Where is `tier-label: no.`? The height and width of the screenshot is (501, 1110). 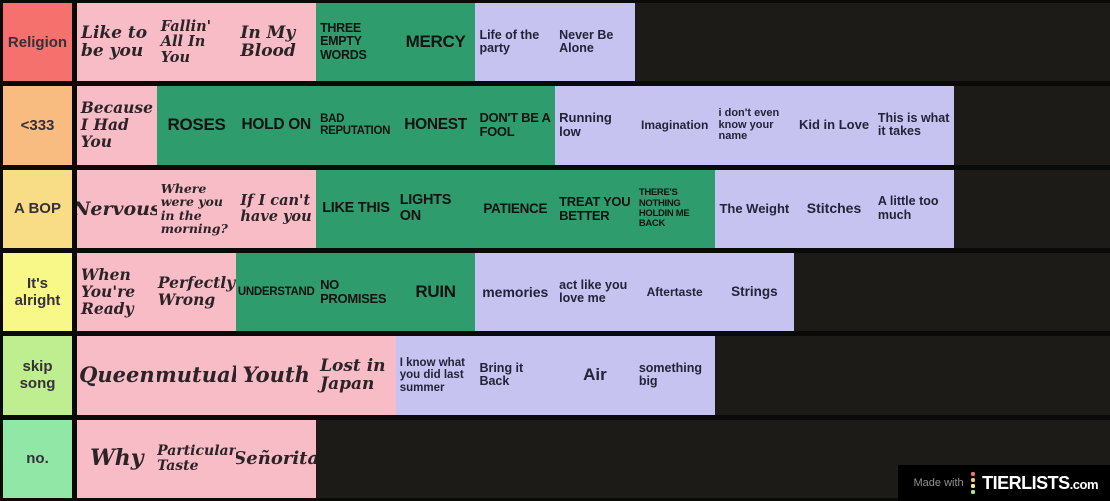
tier-label: no. is located at coordinates (37, 458).